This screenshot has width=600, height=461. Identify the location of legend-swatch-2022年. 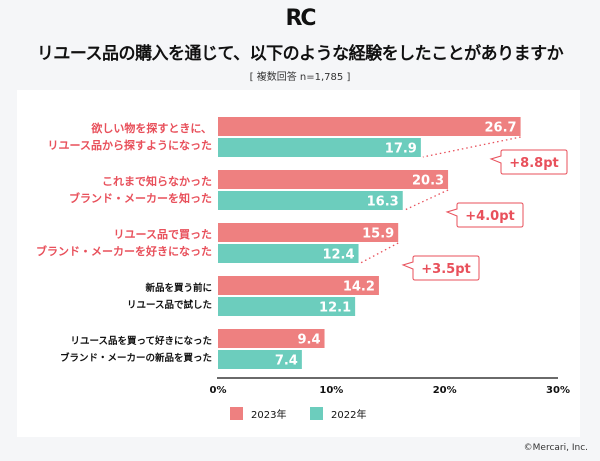
(316, 413).